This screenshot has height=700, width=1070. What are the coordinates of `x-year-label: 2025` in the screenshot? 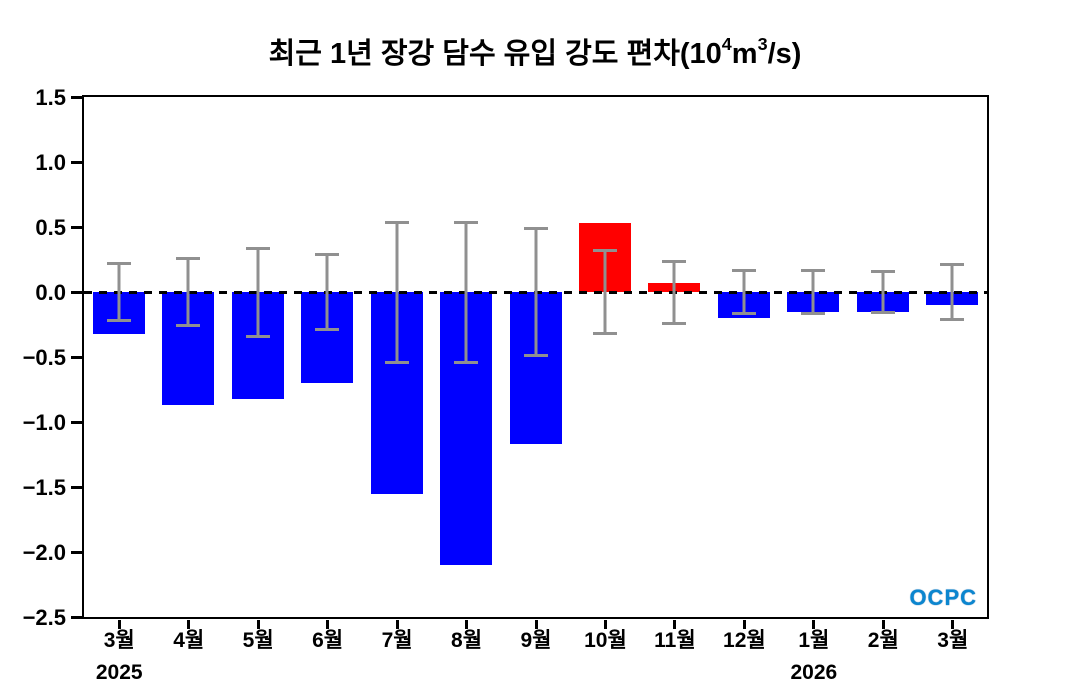 It's located at (119, 672).